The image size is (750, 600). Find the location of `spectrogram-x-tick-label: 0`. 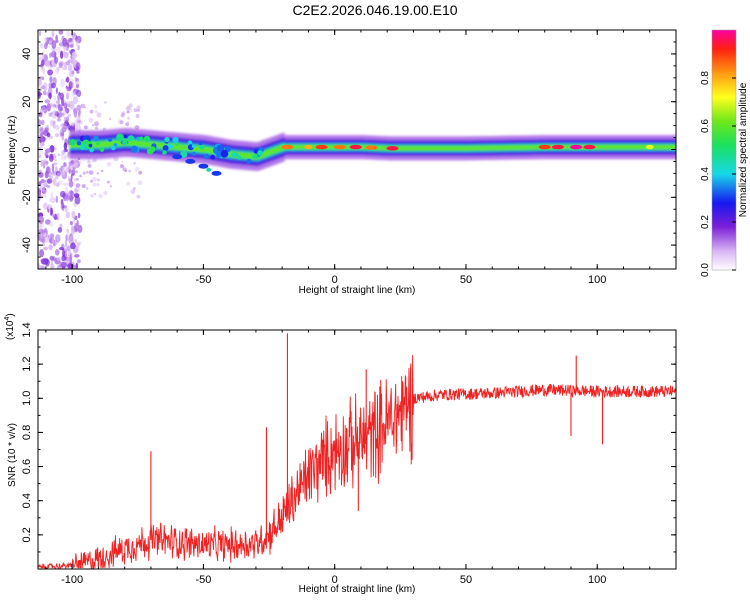

spectrogram-x-tick-label: 0 is located at coordinates (335, 280).